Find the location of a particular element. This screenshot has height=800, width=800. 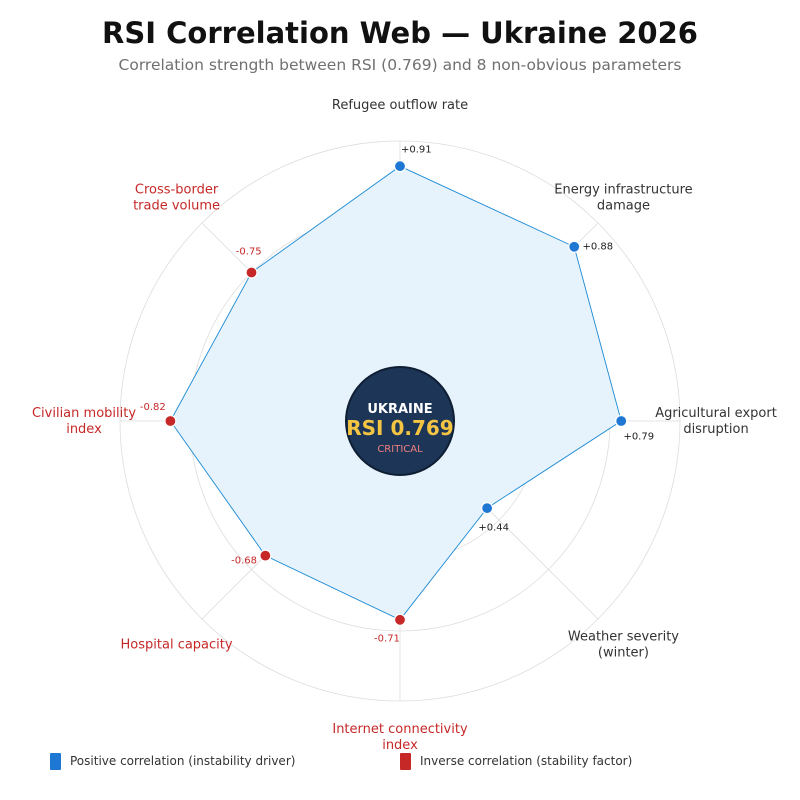

value-label-cross-border-trade-volume: -0.75 is located at coordinates (249, 251).